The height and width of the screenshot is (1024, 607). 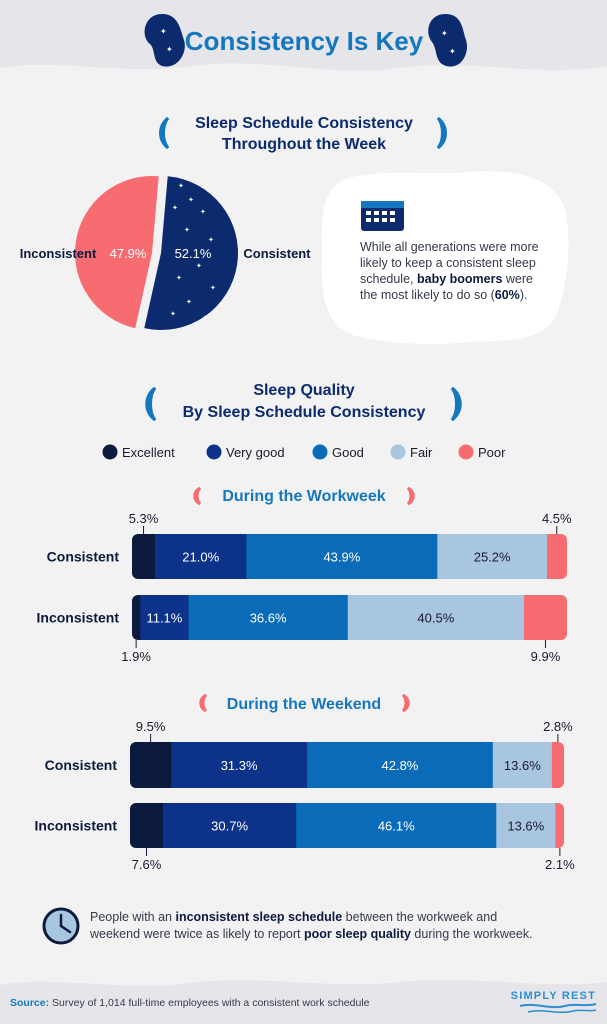 I want to click on legend-swatch-fair, so click(x=398, y=452).